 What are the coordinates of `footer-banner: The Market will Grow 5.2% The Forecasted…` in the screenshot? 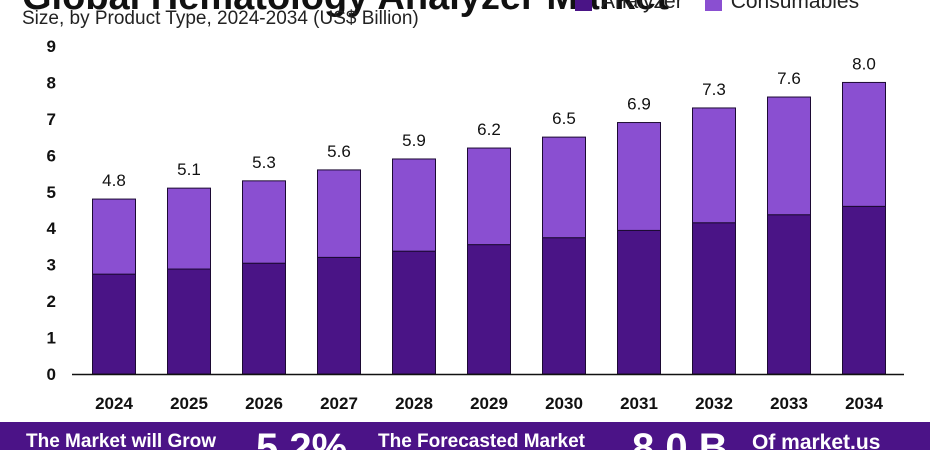 It's located at (465, 436).